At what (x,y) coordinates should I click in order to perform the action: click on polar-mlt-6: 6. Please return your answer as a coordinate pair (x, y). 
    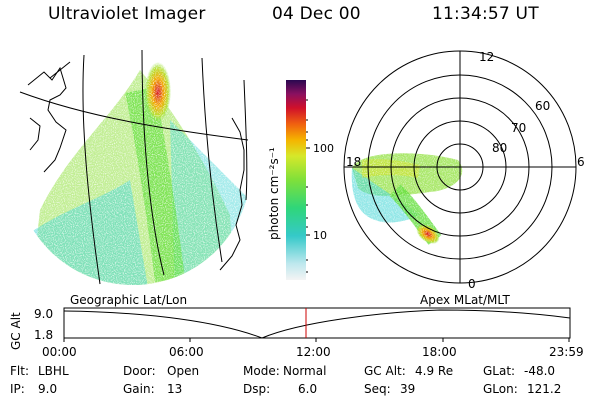
    Looking at the image, I should click on (581, 162).